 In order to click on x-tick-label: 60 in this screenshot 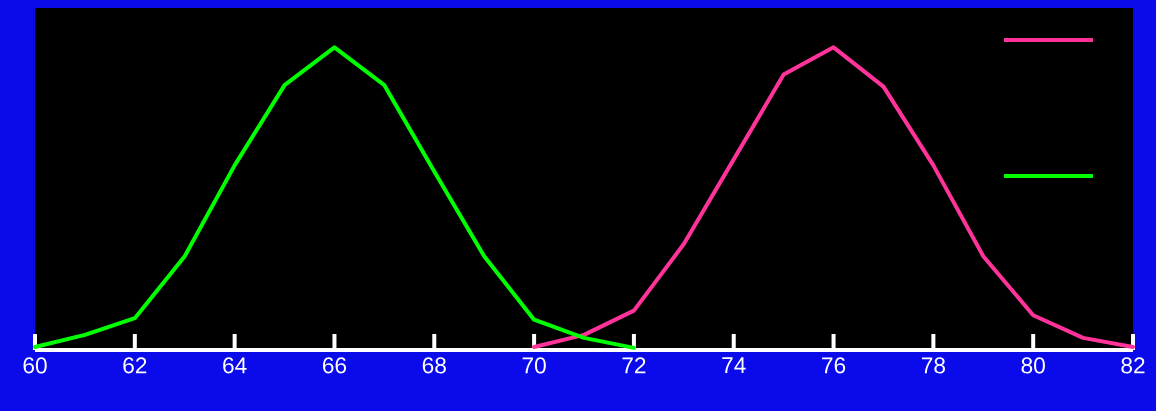, I will do `click(35, 365)`.